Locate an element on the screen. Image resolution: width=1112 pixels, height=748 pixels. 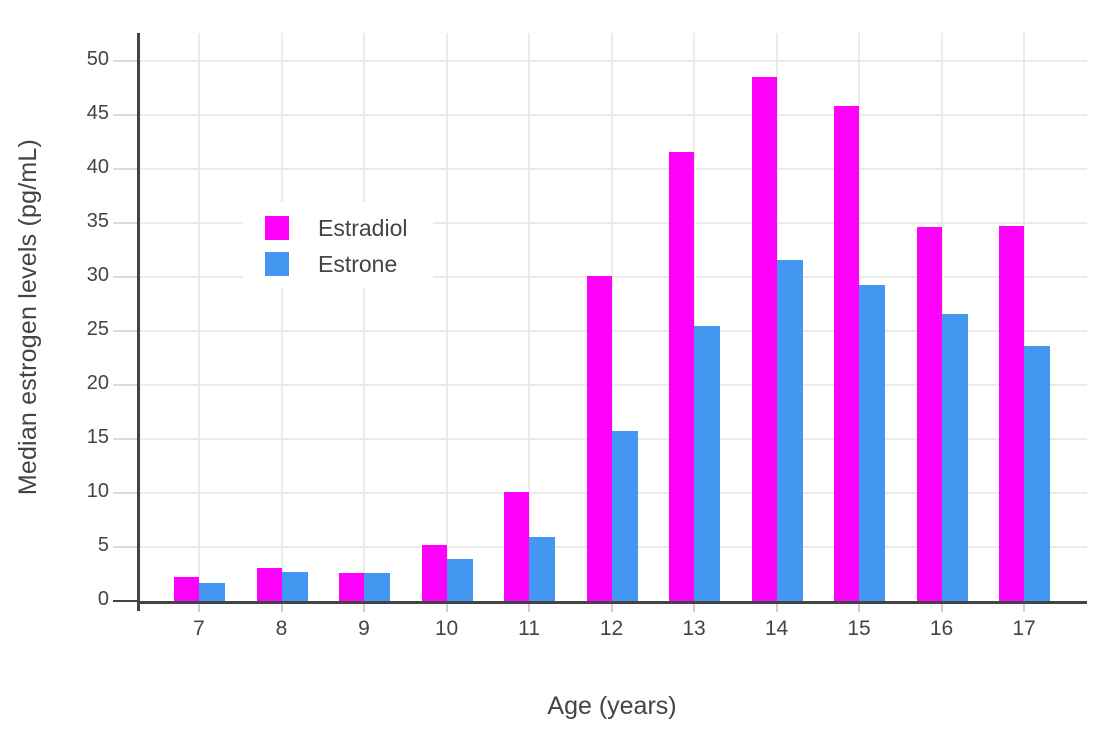
y-tick-label-45: 45 is located at coordinates (97, 113).